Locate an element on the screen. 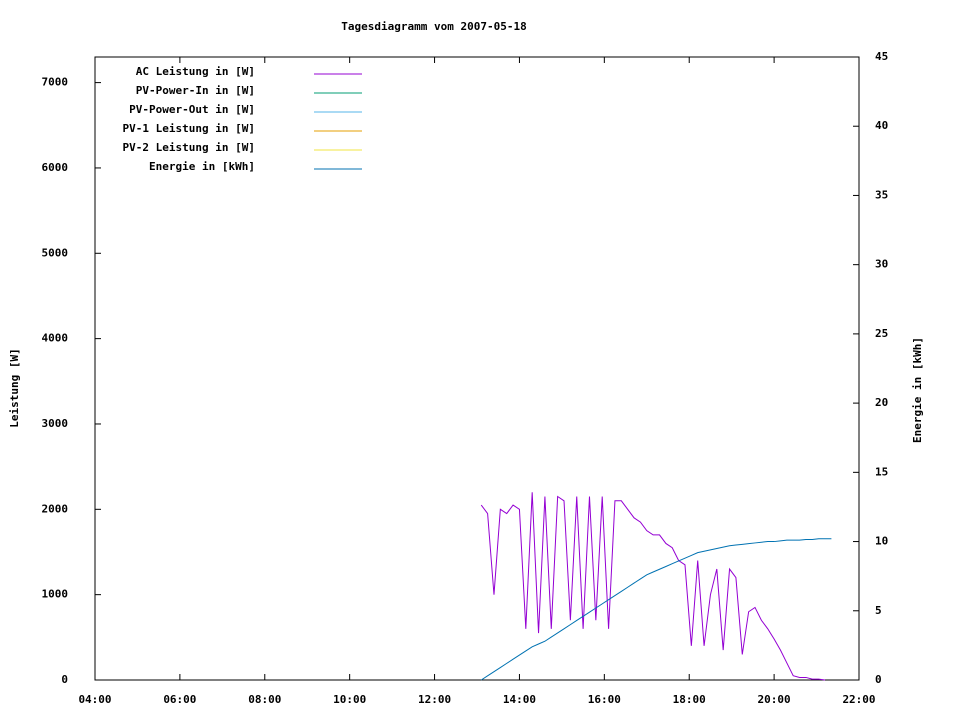 This screenshot has height=720, width=960. y2-tick-label: 5 is located at coordinates (878, 610).